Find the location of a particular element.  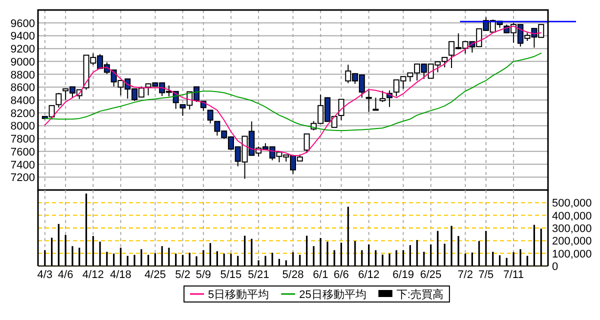

x-tick-label: 4/25 is located at coordinates (155, 275).